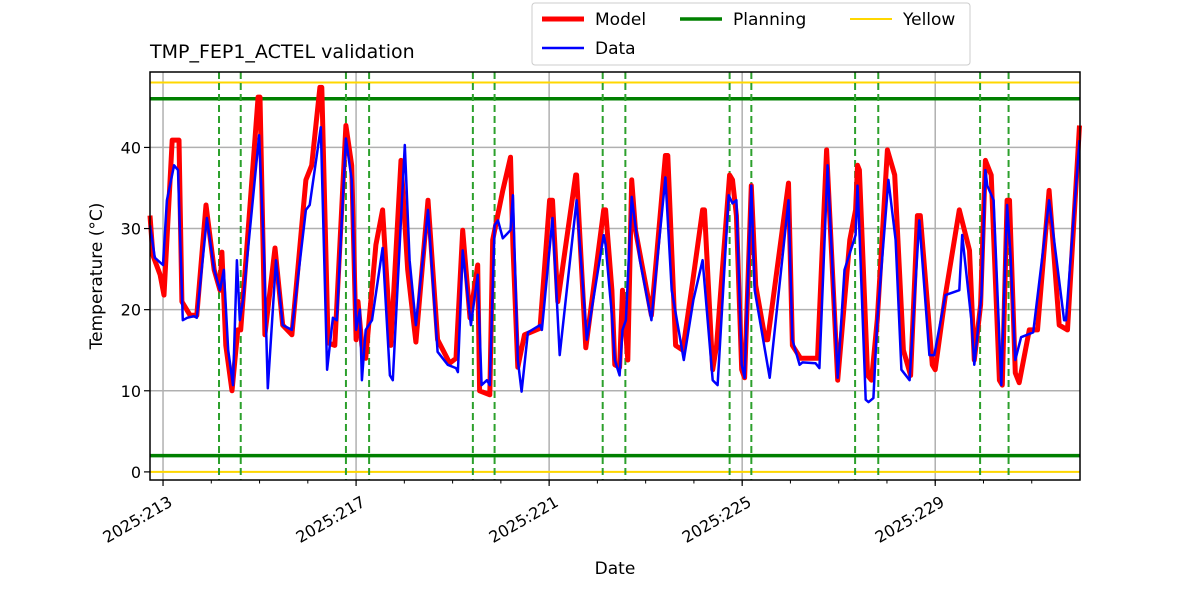  Describe the element at coordinates (928, 20) in the screenshot. I see `legend-label-yellow: Yellow` at that location.